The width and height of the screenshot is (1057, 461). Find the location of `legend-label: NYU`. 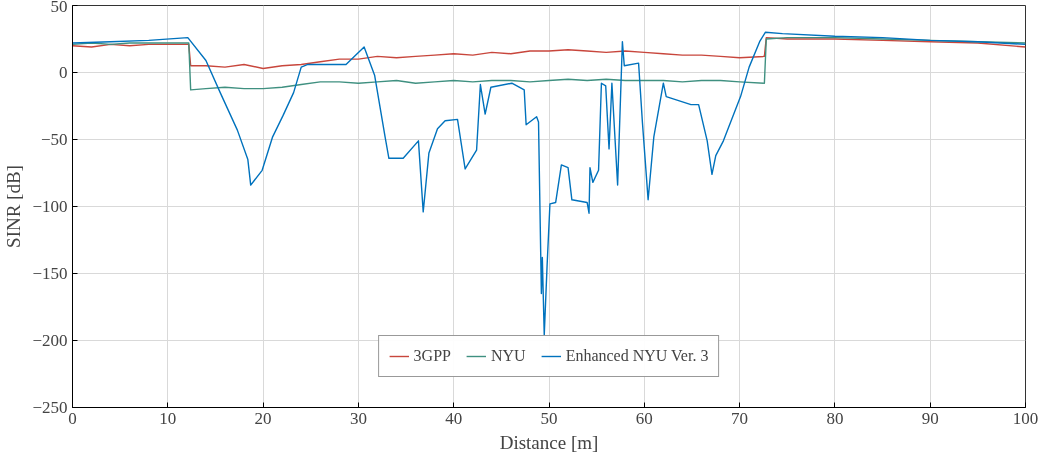

legend-label: NYU is located at coordinates (508, 356).